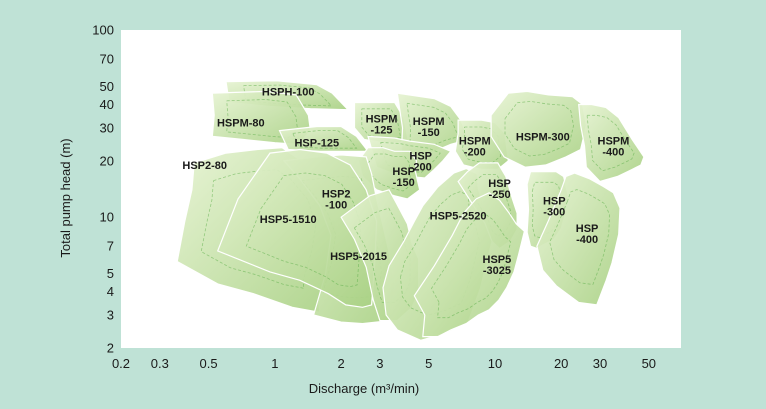  Describe the element at coordinates (379, 363) in the screenshot. I see `x-tick-label: 3` at that location.